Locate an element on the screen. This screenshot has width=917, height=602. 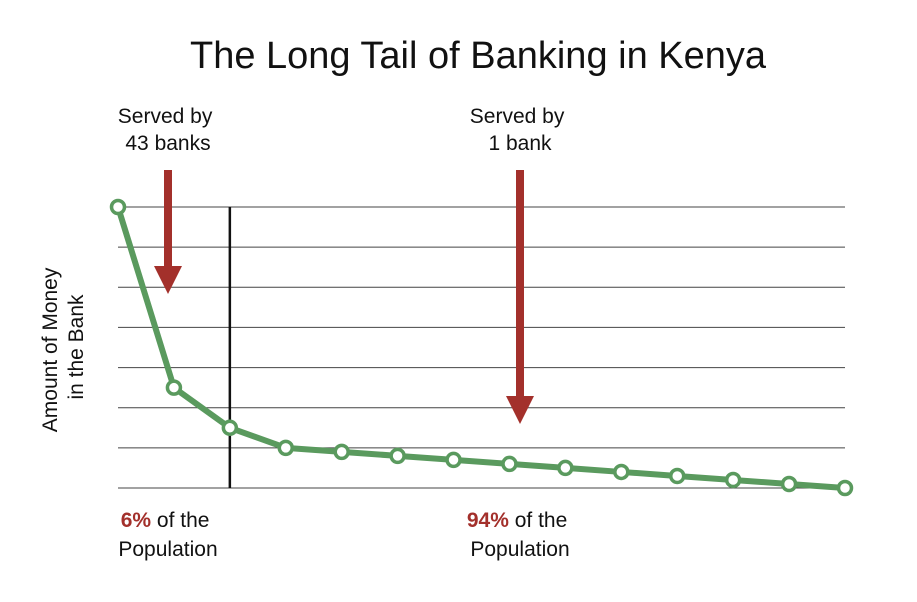
annotation-served-by-43-banks: Served by 43 banks is located at coordinates (168, 130).